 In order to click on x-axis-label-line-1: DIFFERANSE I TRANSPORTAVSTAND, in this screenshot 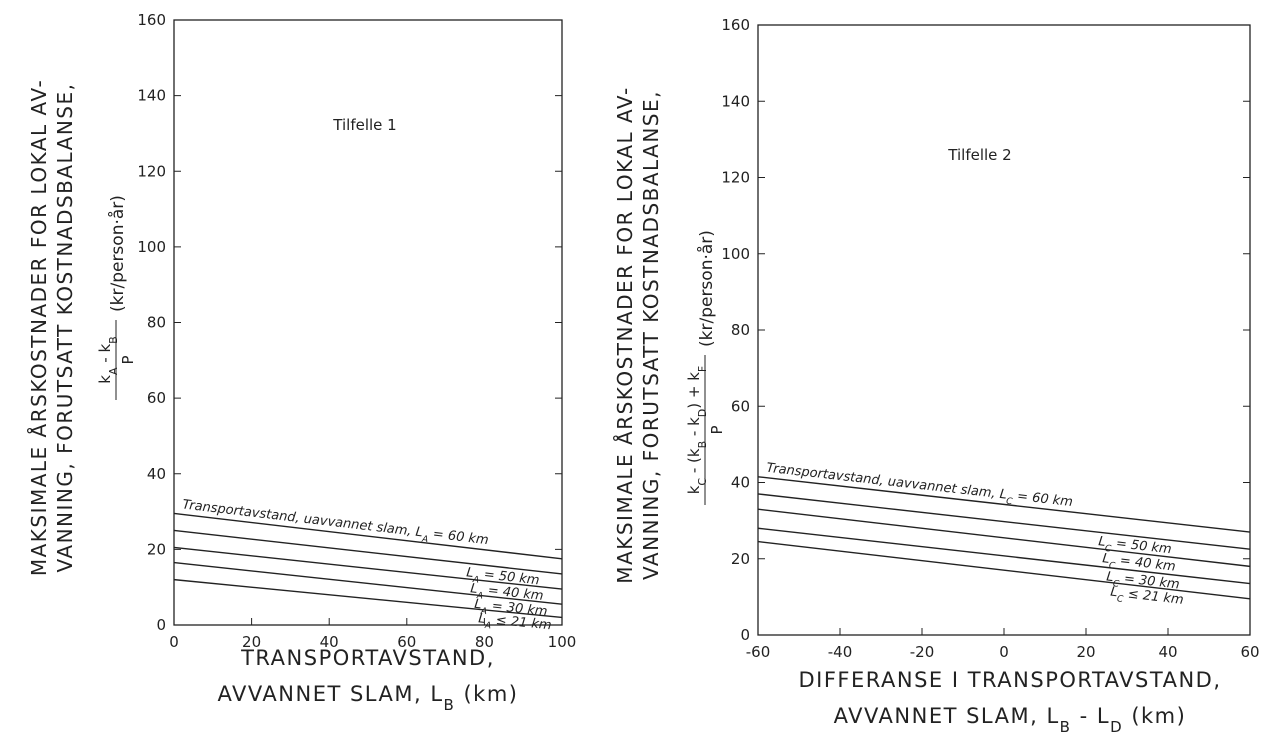, I will do `click(1009, 680)`.